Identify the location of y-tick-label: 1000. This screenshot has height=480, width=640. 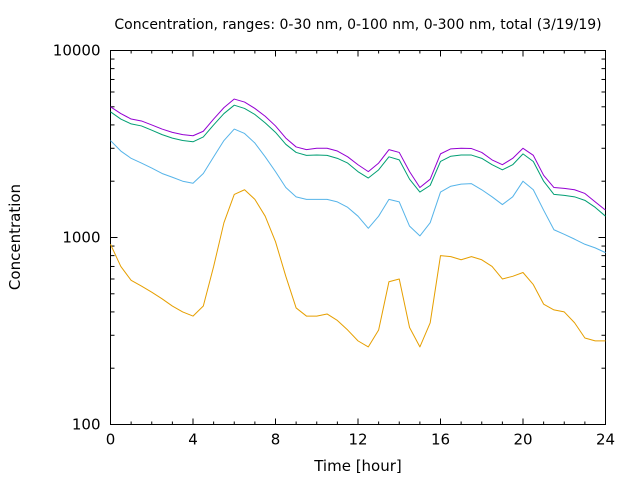
(81, 238).